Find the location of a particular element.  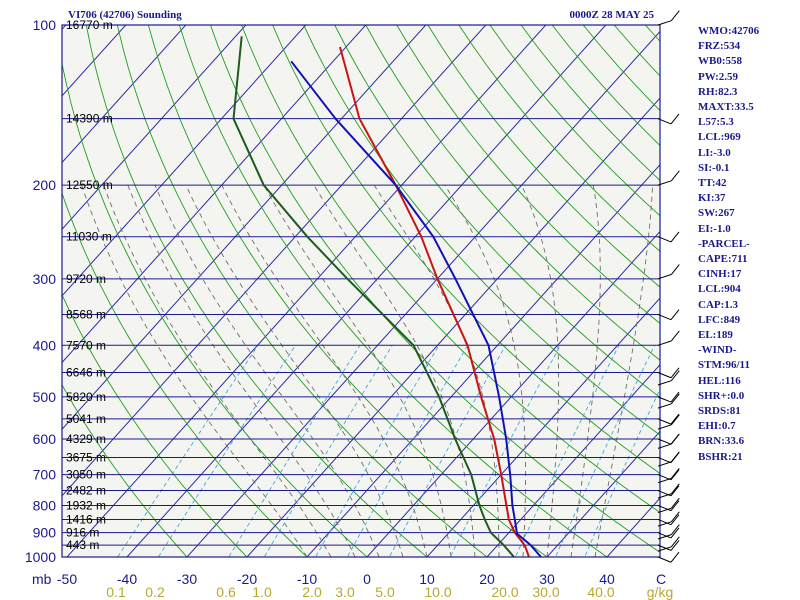

pressure-tick-label: 700 is located at coordinates (45, 475).